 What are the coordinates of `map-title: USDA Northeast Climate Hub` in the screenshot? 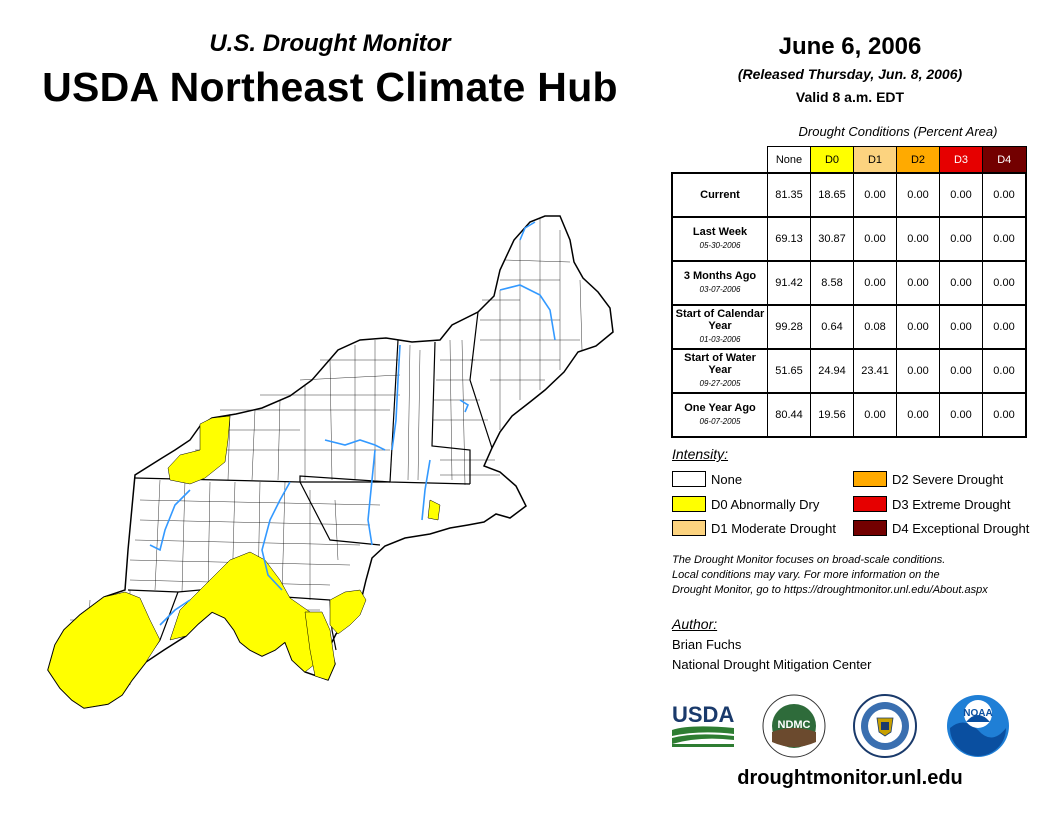 It's located at (330, 87).